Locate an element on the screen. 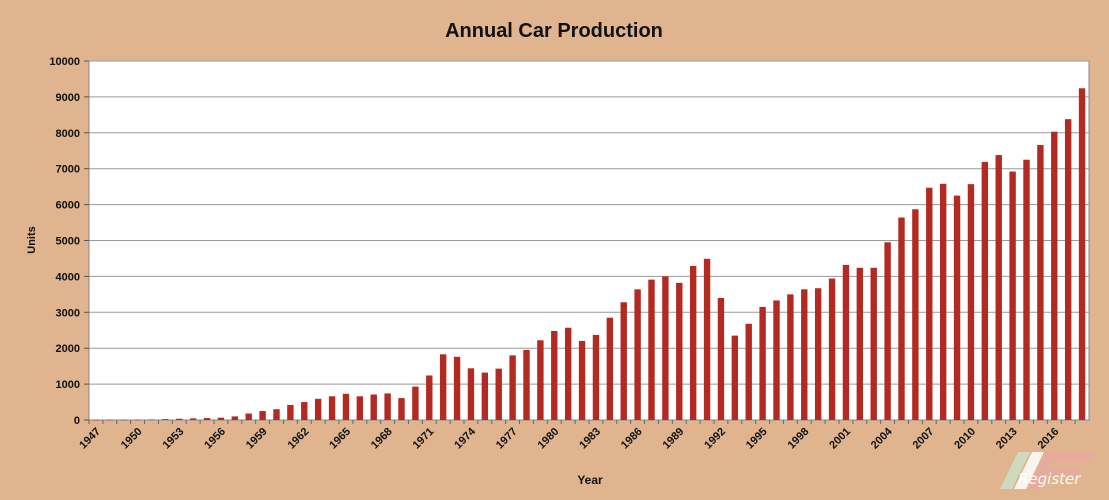  bar-1977 is located at coordinates (512, 387).